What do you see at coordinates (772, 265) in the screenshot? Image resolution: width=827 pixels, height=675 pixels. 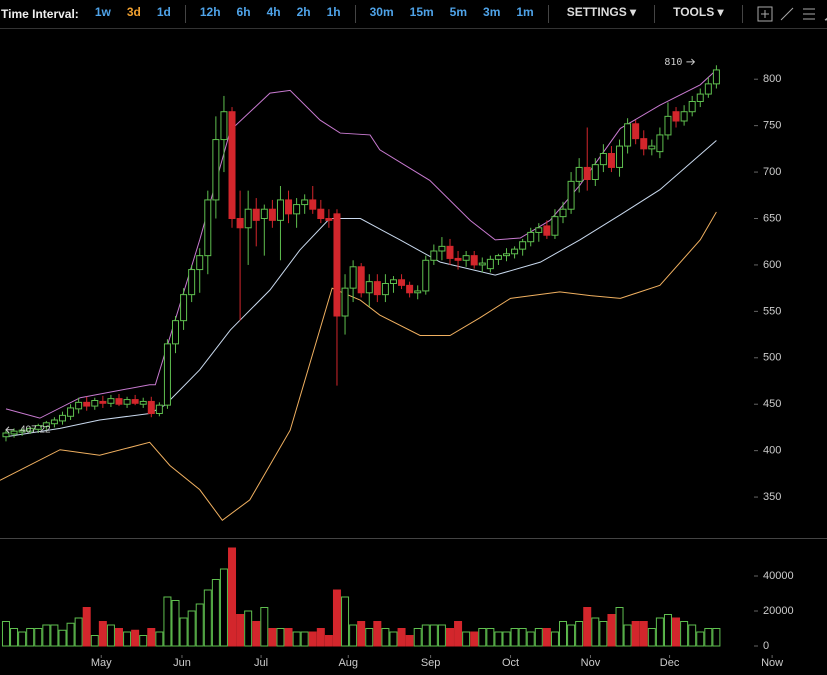 I see `y-tick-label: 600` at bounding box center [772, 265].